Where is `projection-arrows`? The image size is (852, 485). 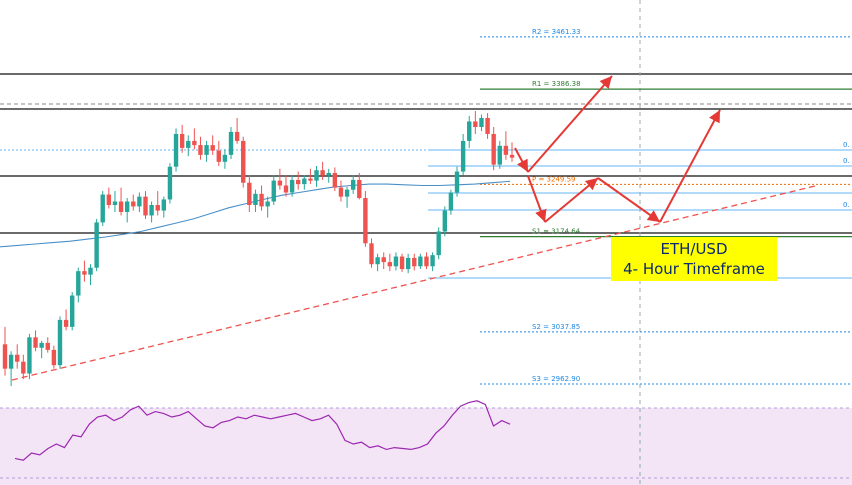
projection-arrows is located at coordinates (617, 149).